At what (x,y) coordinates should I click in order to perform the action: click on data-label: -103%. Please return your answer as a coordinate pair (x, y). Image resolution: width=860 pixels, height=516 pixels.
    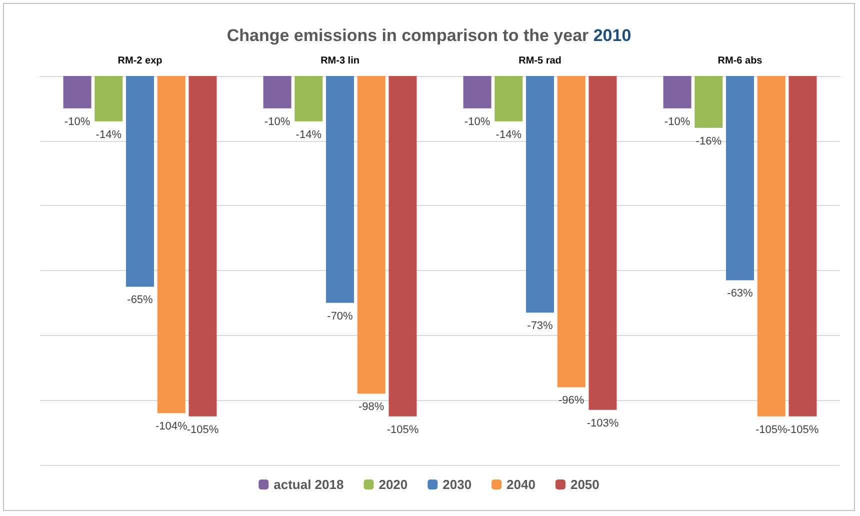
    Looking at the image, I should click on (602, 423).